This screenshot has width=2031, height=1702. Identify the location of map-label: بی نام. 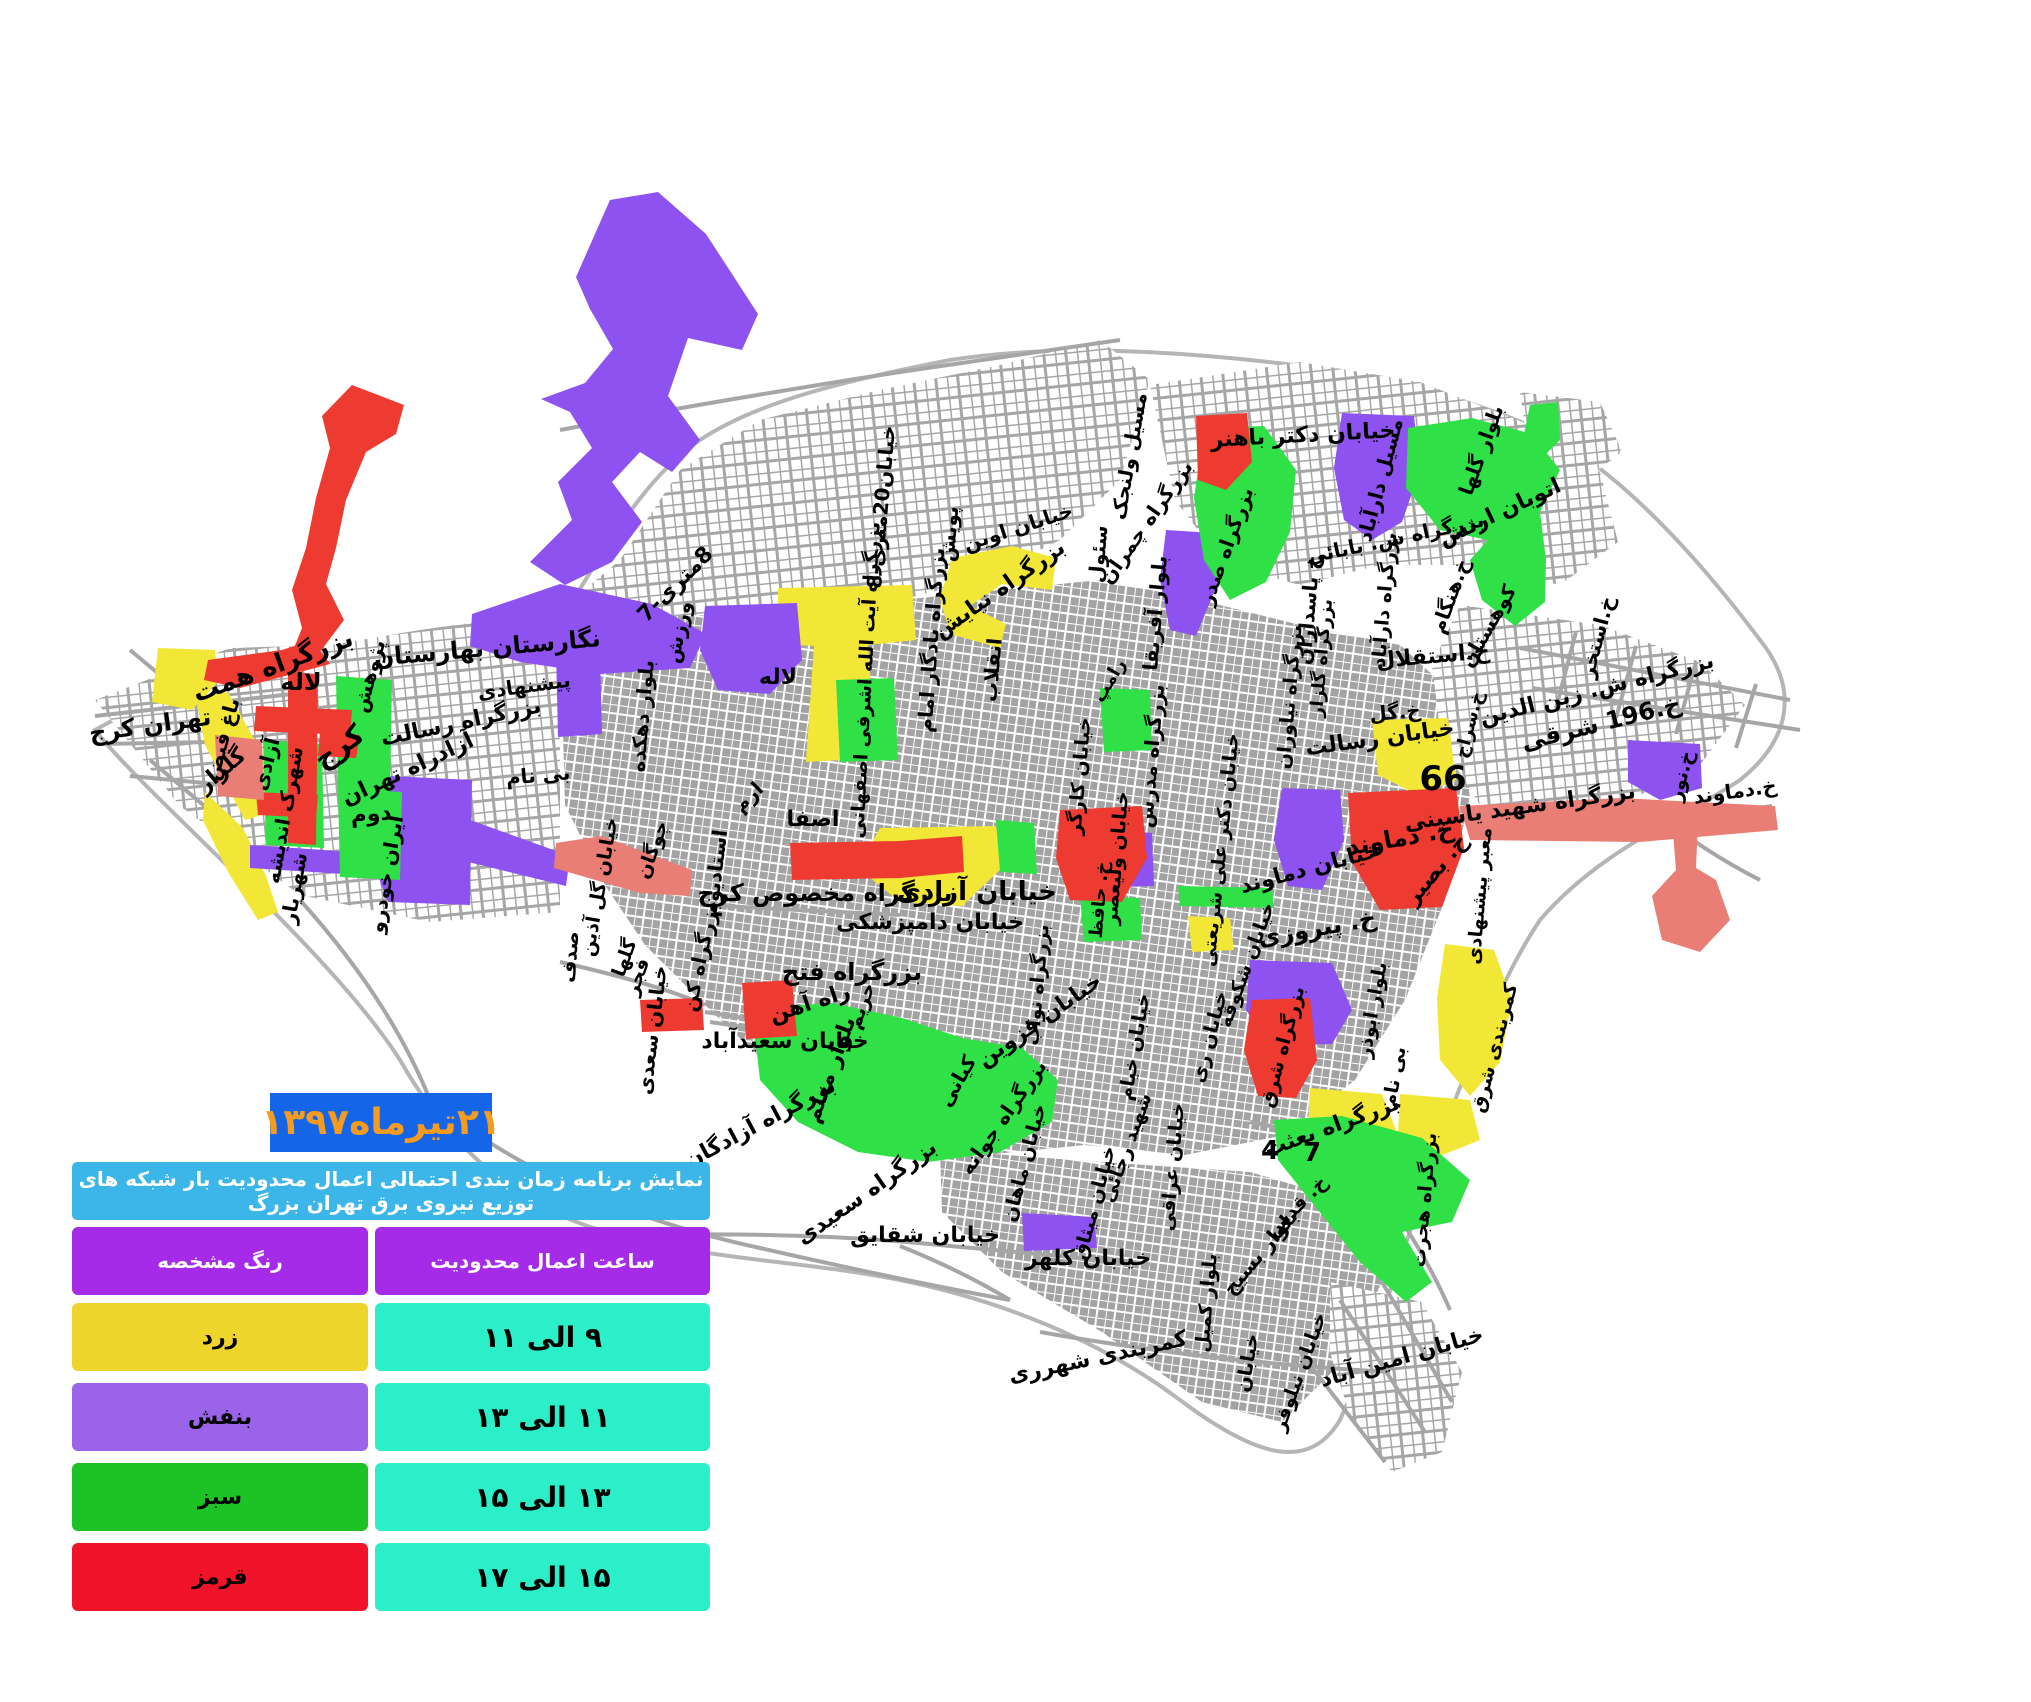
(538, 775).